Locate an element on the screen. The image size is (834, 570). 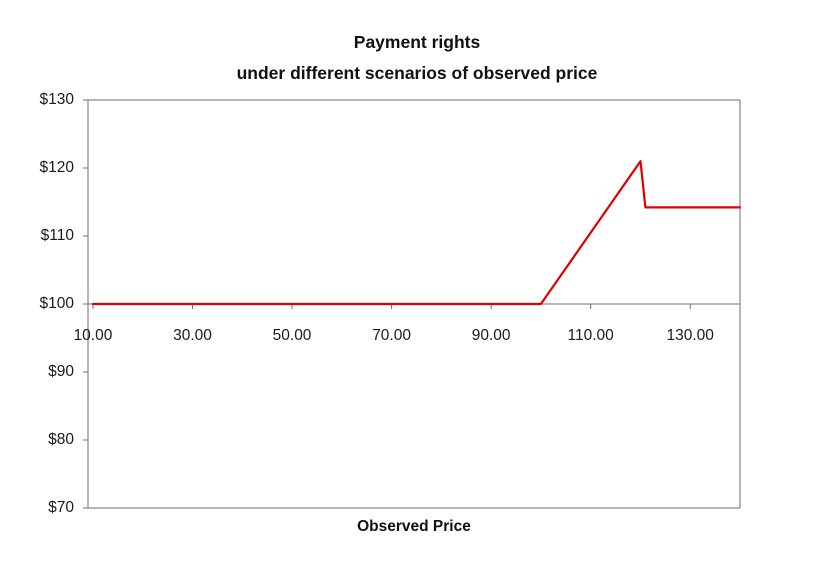
chart-title-line1: Payment rights is located at coordinates (417, 42).